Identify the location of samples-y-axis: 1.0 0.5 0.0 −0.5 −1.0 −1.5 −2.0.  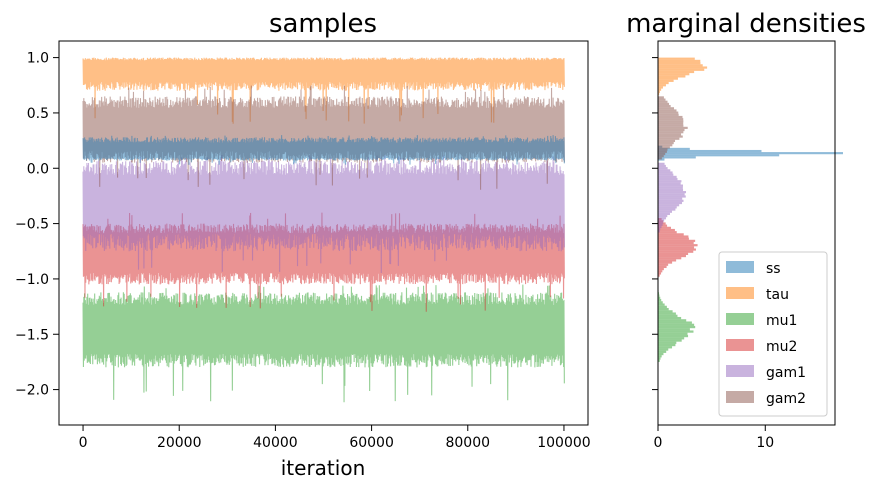
(37, 225).